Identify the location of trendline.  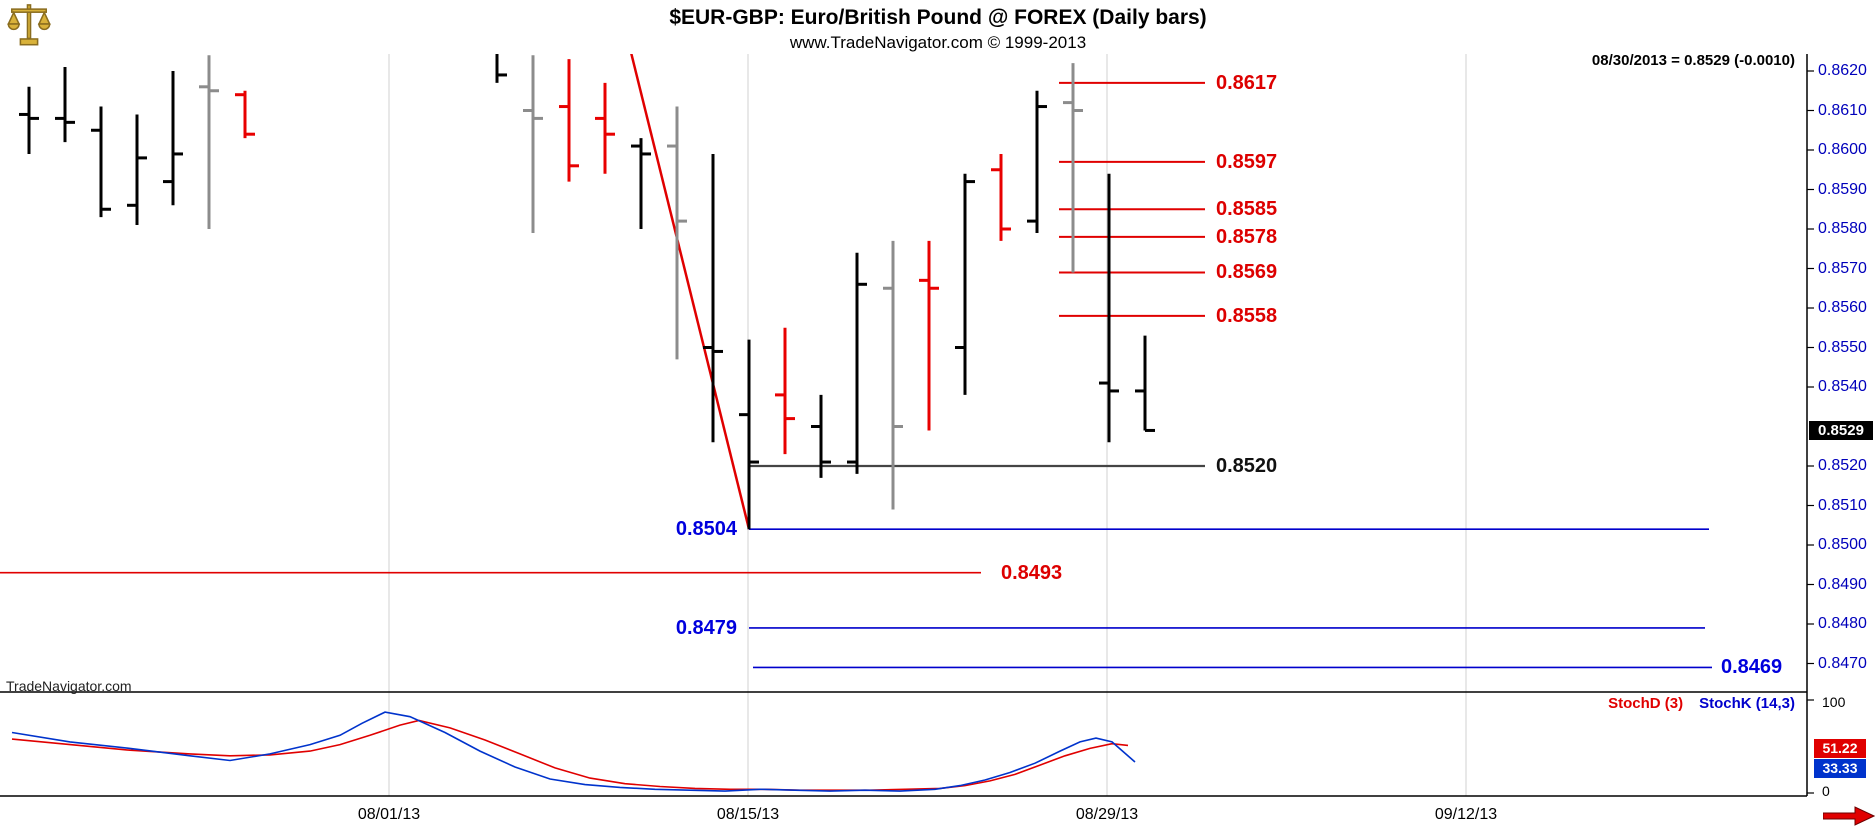
(690, 292).